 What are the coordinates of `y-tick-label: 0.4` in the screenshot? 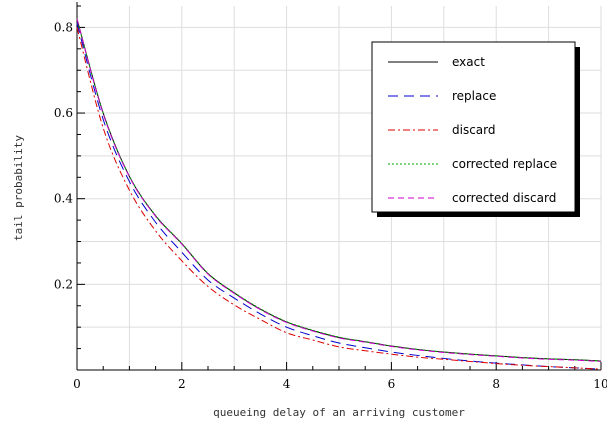 It's located at (63, 199).